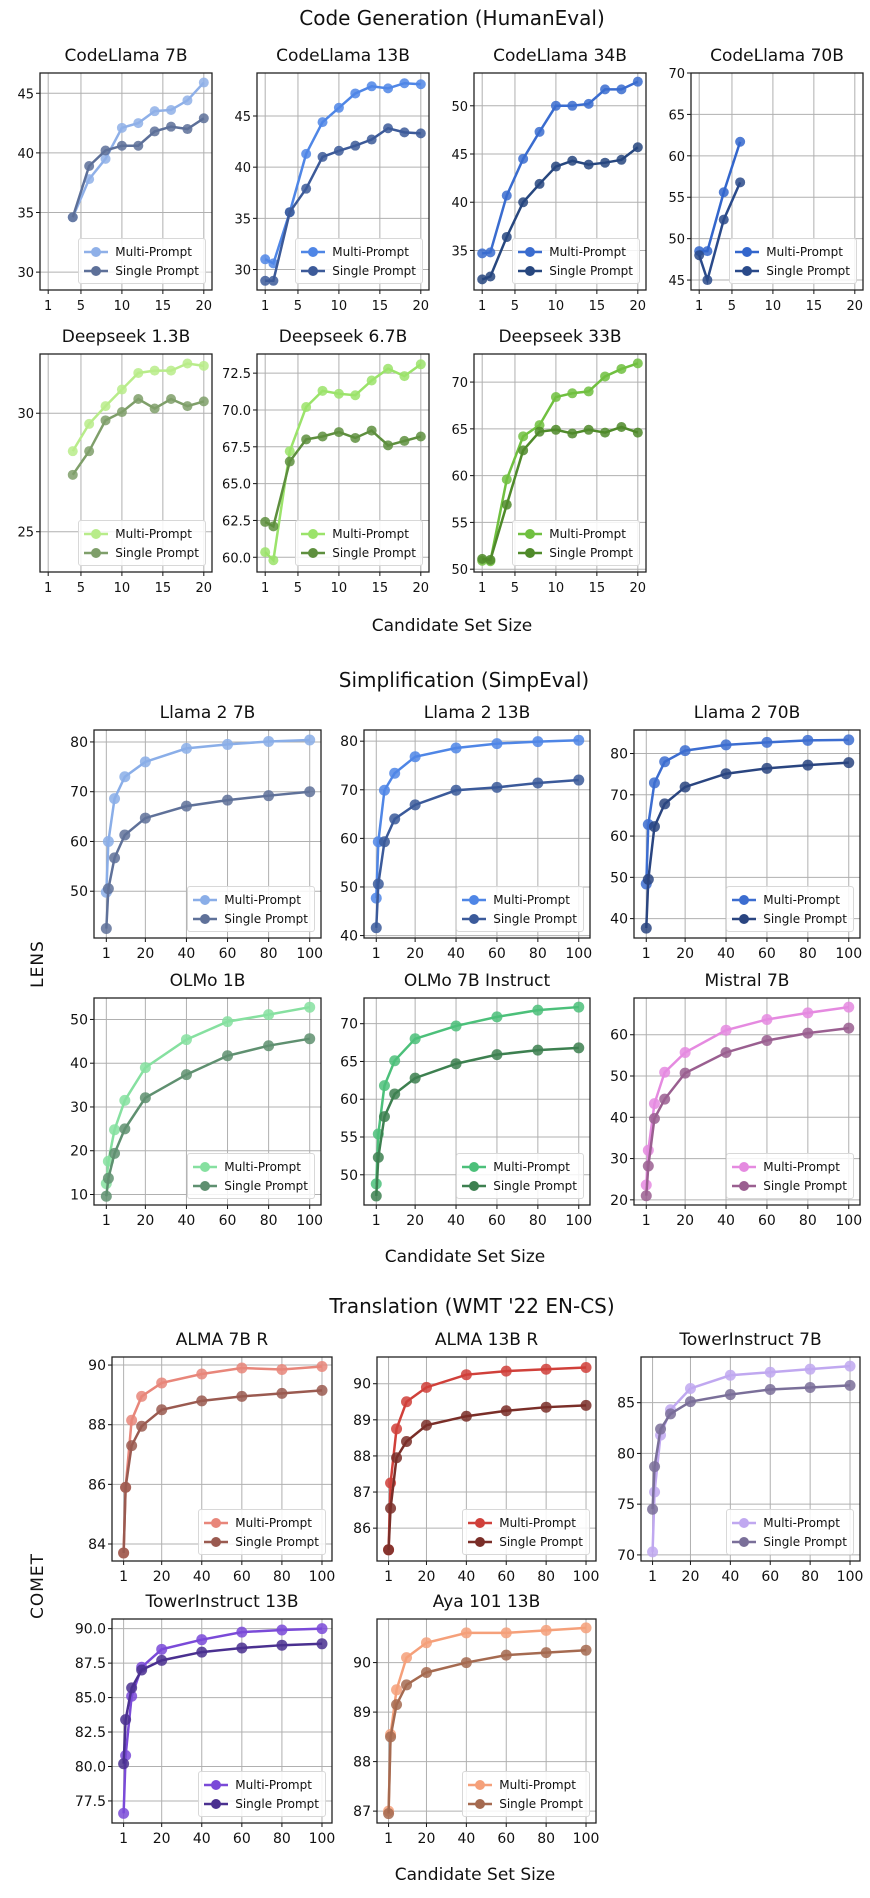  What do you see at coordinates (477, 713) in the screenshot?
I see `subplot-title: Llama 2 13B` at bounding box center [477, 713].